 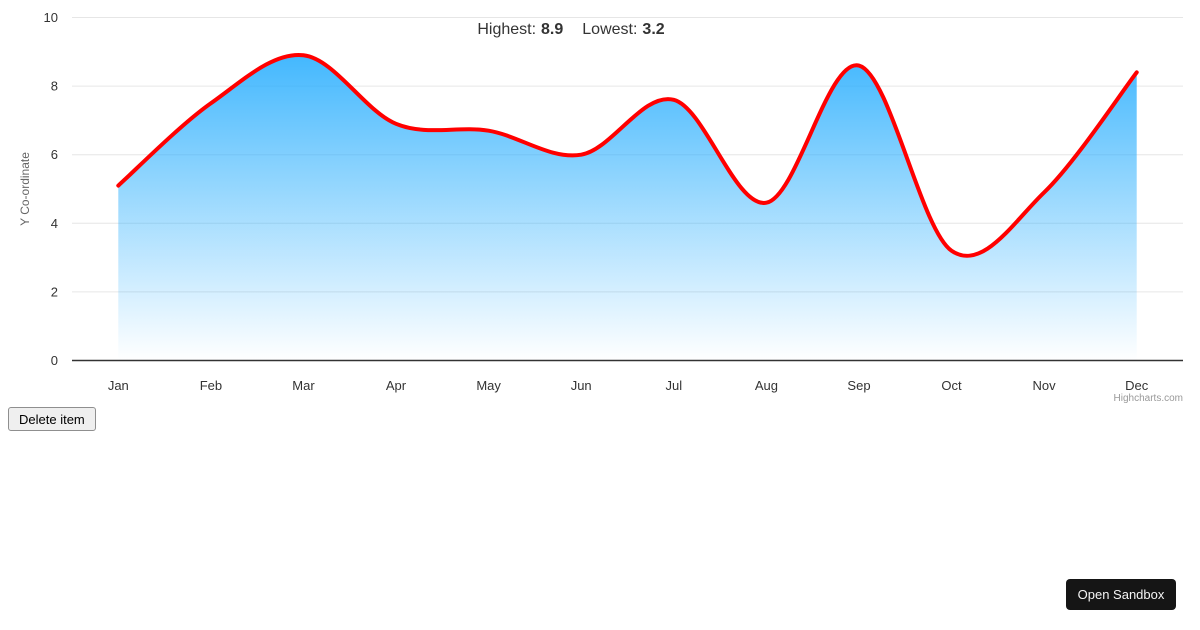 I want to click on x-axis-label: Sep, so click(x=858, y=385).